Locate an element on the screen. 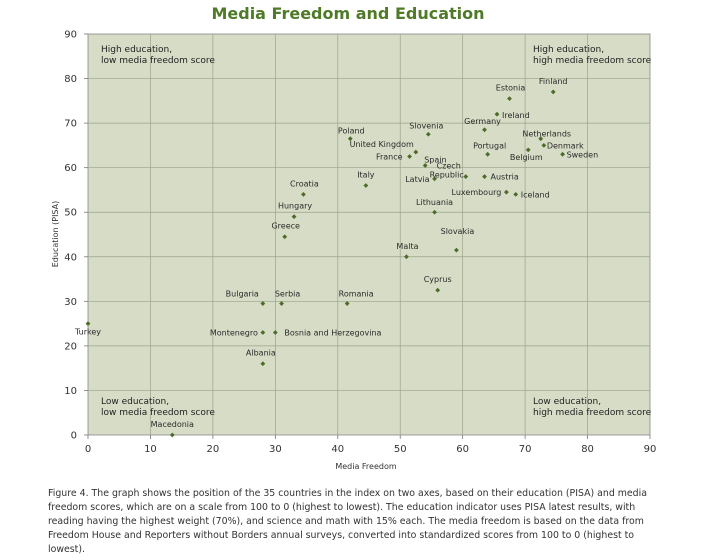 The width and height of the screenshot is (702, 560). data-point-label: Cyprus is located at coordinates (438, 279).